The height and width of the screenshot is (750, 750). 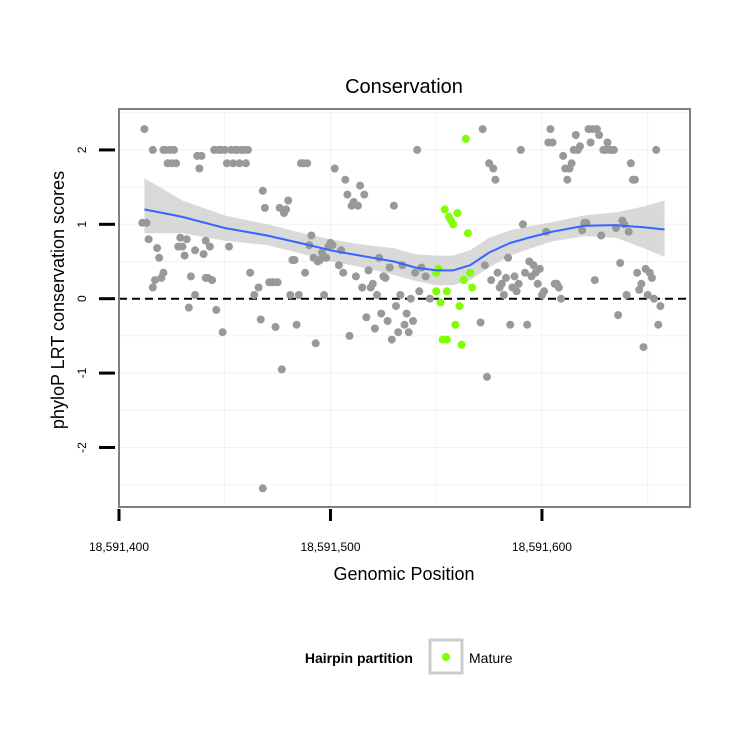 What do you see at coordinates (542, 547) in the screenshot?
I see `x-tick-label: 18,591,600` at bounding box center [542, 547].